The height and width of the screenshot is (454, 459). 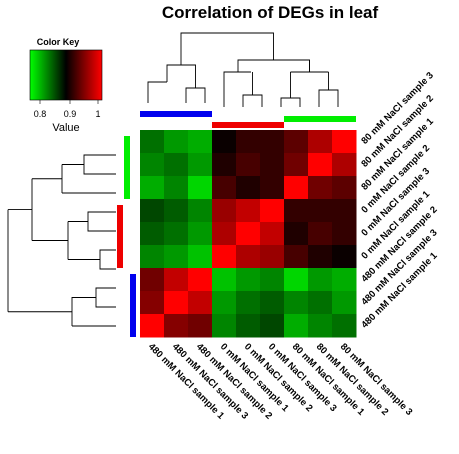 I want to click on color-key-tick-label: 0.8, so click(x=40, y=114).